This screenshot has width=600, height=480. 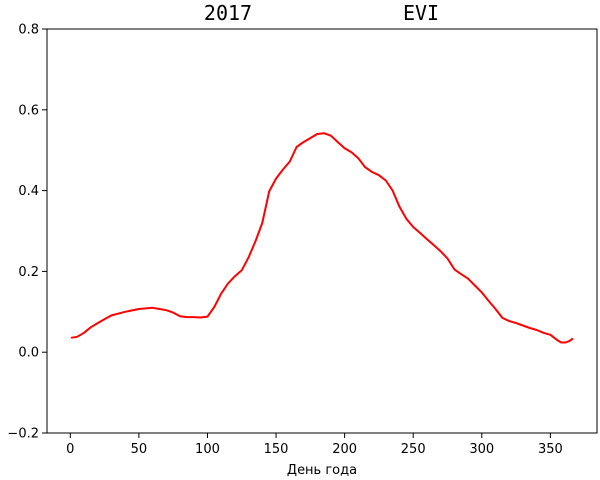 What do you see at coordinates (27, 232) in the screenshot?
I see `y-axis-ticks: −0.2 0.0 0.2 0.4 0.6 0.8` at bounding box center [27, 232].